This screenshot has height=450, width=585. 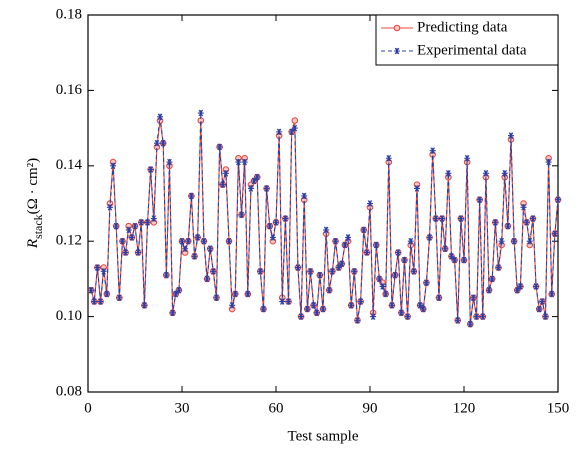 I want to click on y-label-subscript: stack, so click(x=38, y=226).